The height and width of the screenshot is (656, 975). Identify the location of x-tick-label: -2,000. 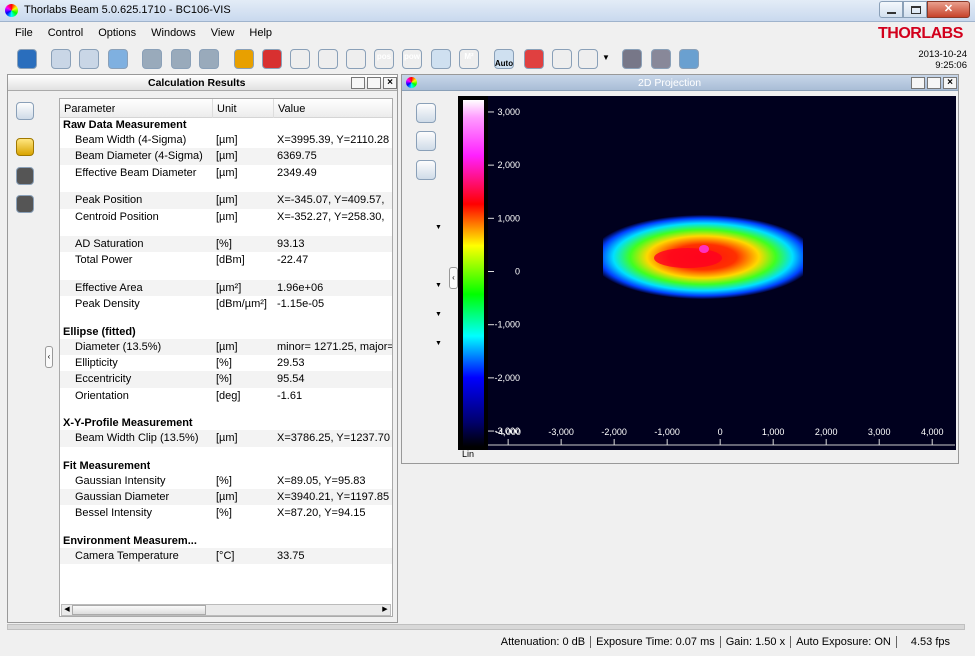
(614, 432).